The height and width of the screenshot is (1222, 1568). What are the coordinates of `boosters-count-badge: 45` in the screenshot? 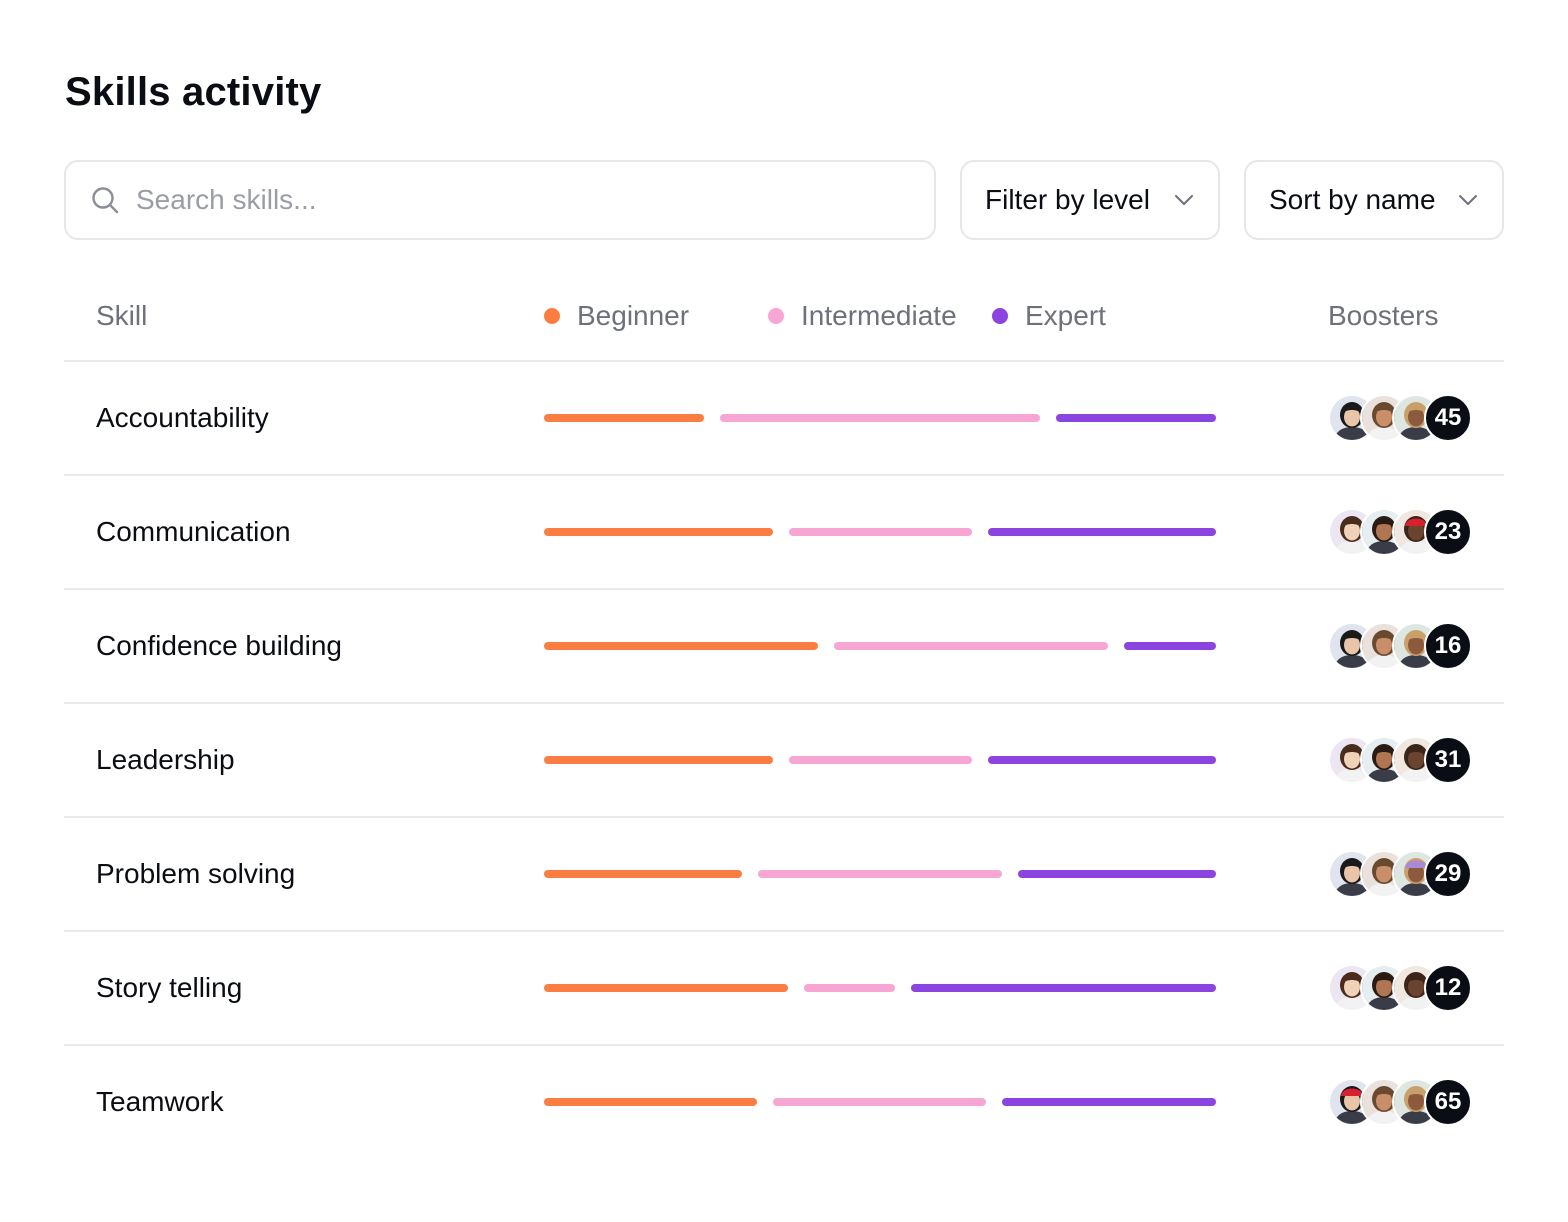 It's located at (1448, 418).